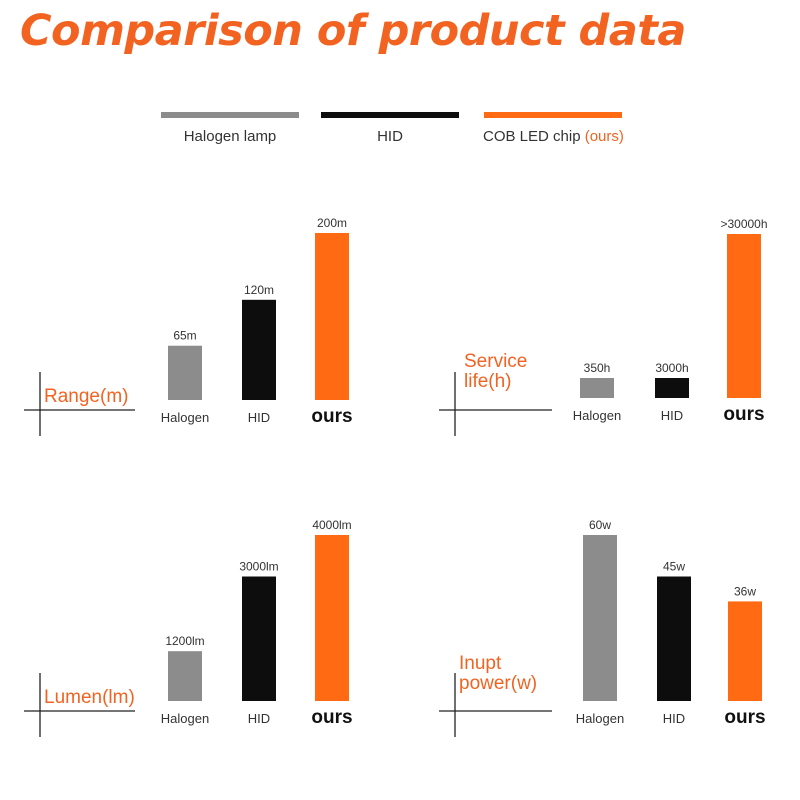 This screenshot has width=800, height=800. What do you see at coordinates (230, 115) in the screenshot?
I see `legend-swatch-halogen` at bounding box center [230, 115].